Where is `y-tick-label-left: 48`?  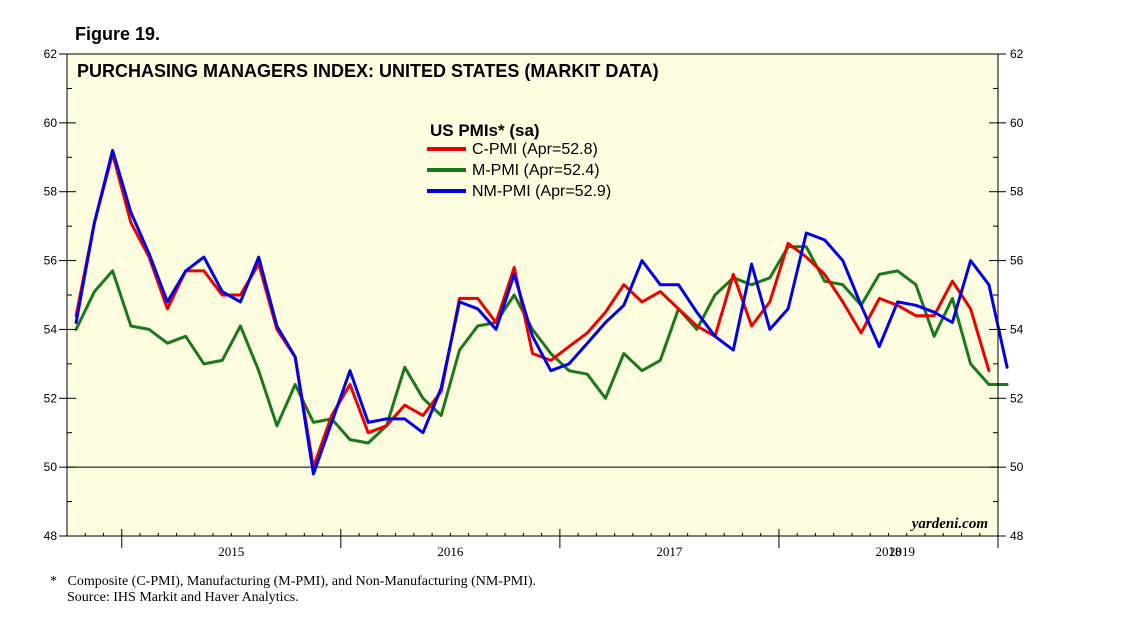
y-tick-label-left: 48 is located at coordinates (51, 536).